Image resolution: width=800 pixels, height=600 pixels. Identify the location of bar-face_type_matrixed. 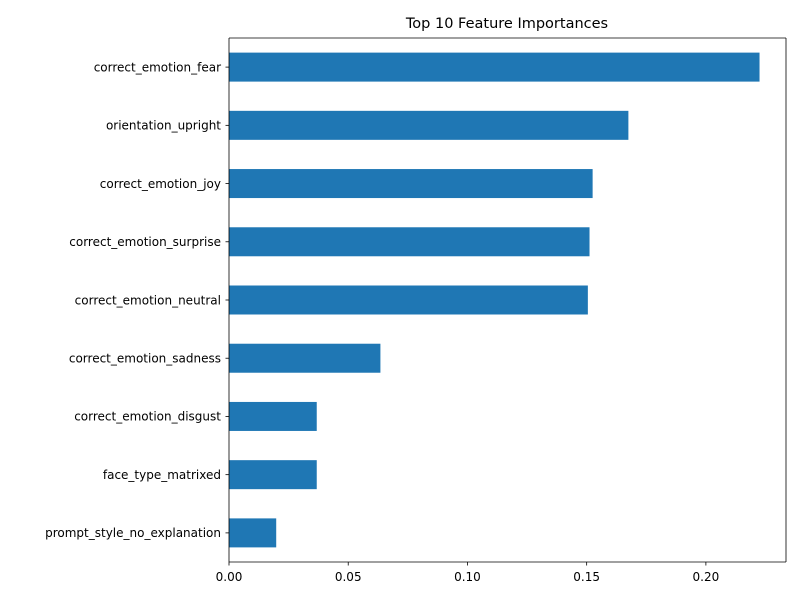
(273, 475).